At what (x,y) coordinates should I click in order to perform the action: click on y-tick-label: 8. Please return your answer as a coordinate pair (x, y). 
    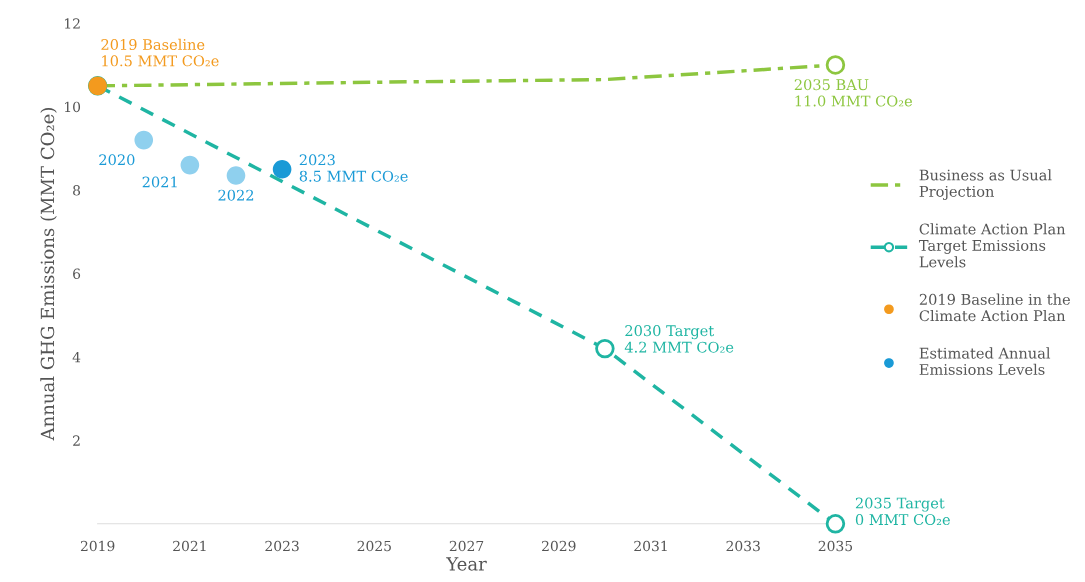
    Looking at the image, I should click on (77, 190).